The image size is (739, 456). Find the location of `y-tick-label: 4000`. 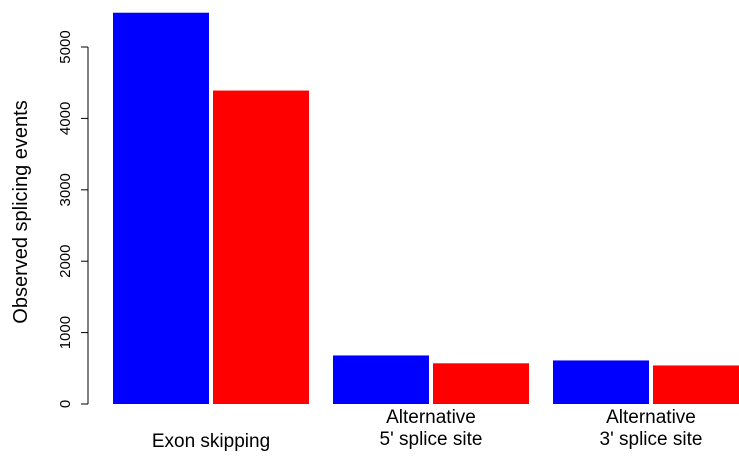

y-tick-label: 4000 is located at coordinates (65, 118).